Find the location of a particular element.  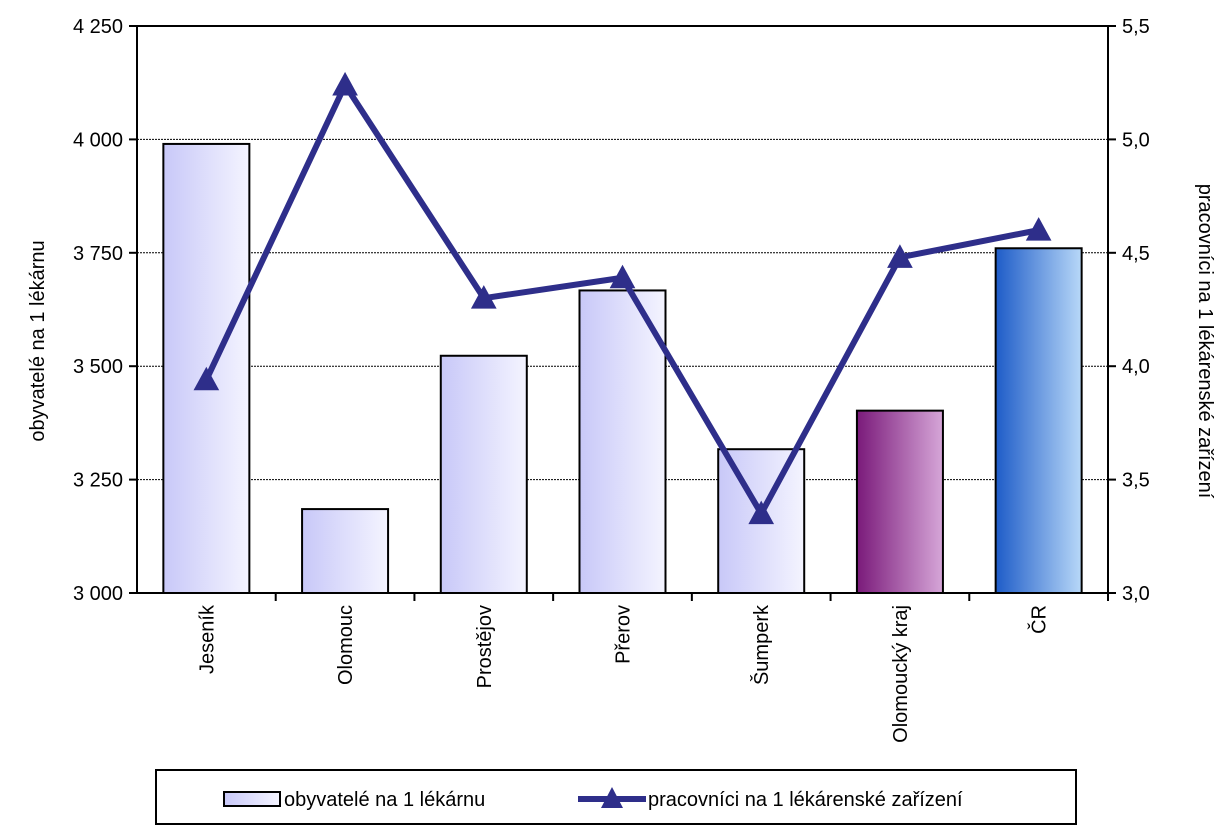

left-tick-label: 3 500 is located at coordinates (98, 367).